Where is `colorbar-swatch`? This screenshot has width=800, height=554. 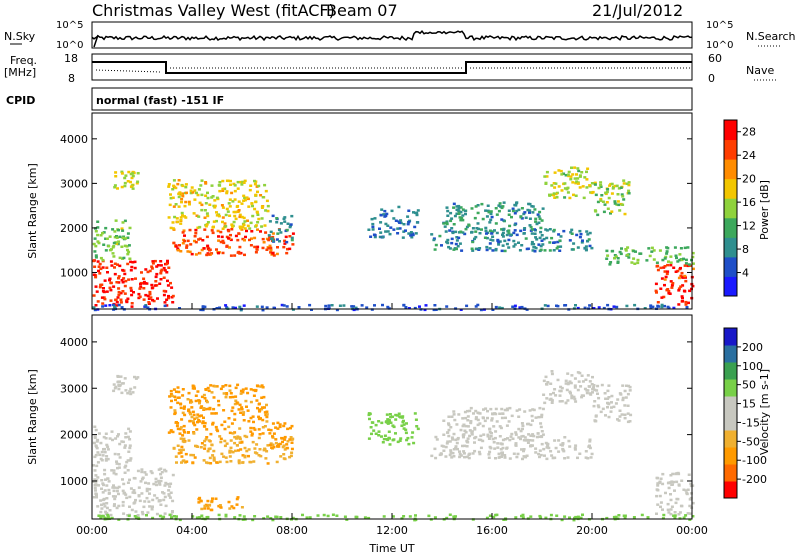 colorbar-swatch is located at coordinates (730, 388).